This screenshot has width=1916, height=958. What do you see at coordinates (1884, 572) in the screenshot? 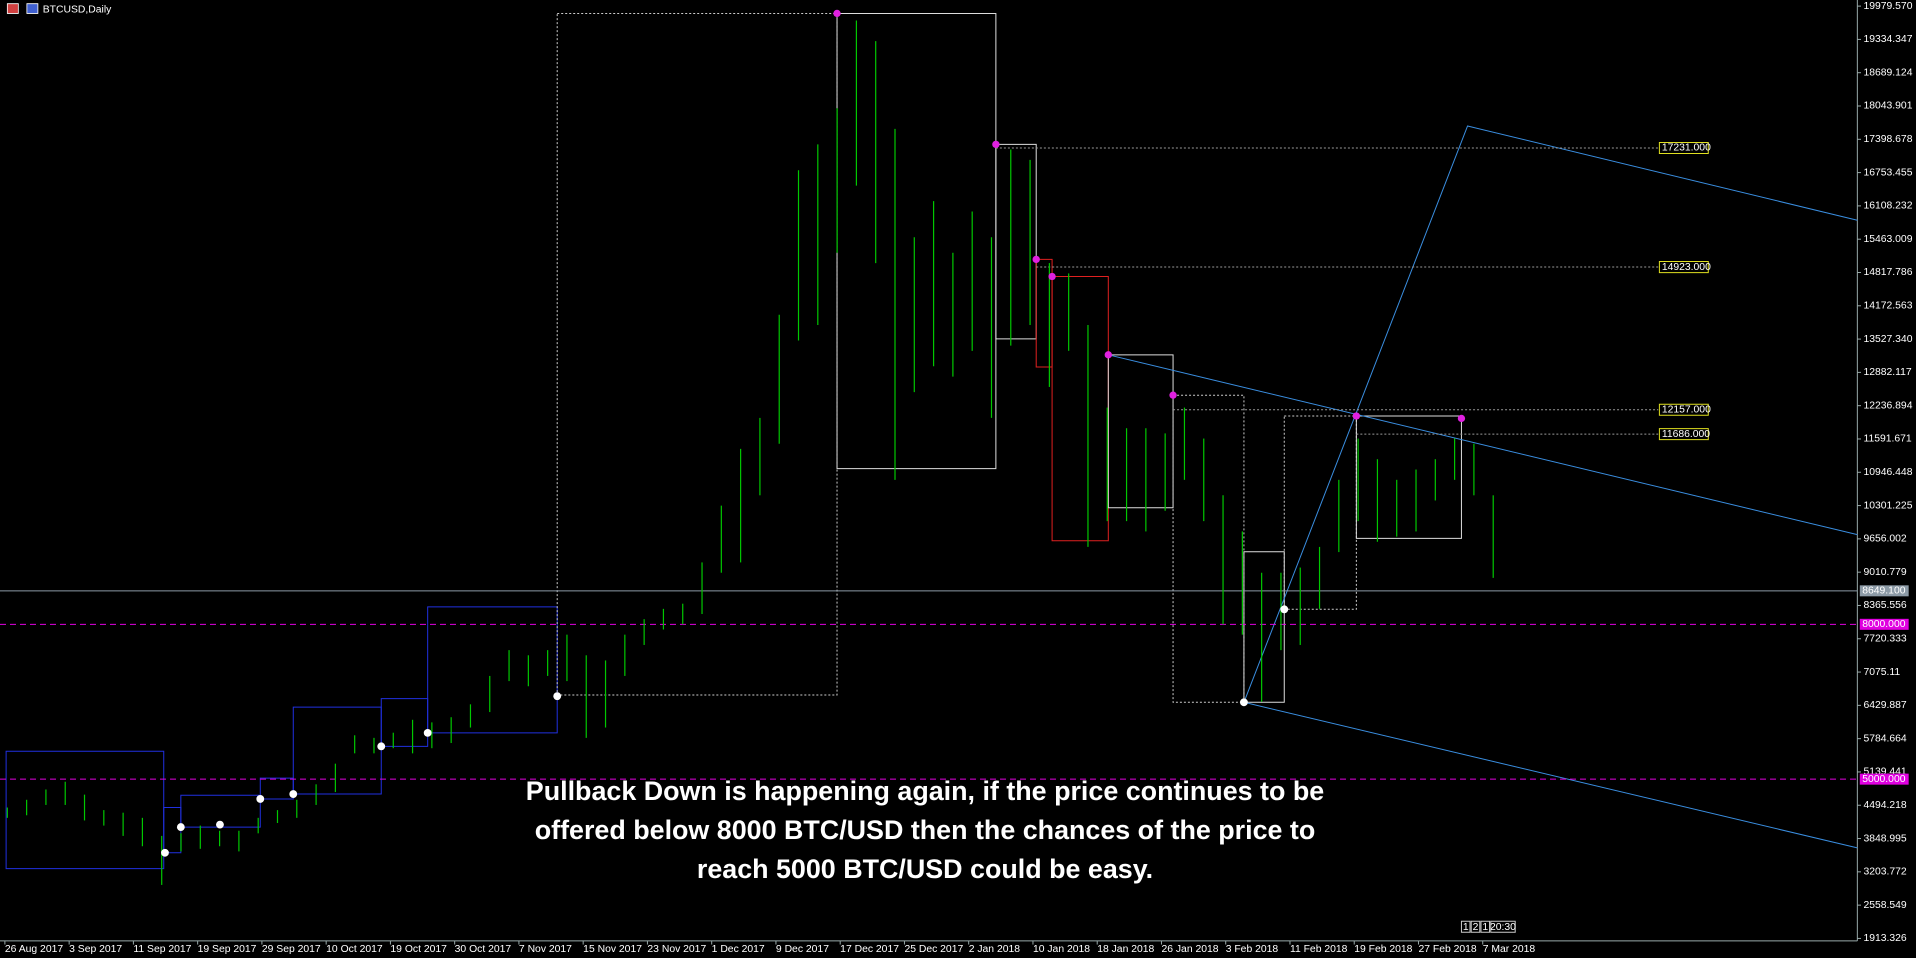
I see `y-tick-label: 9010.779` at bounding box center [1884, 572].